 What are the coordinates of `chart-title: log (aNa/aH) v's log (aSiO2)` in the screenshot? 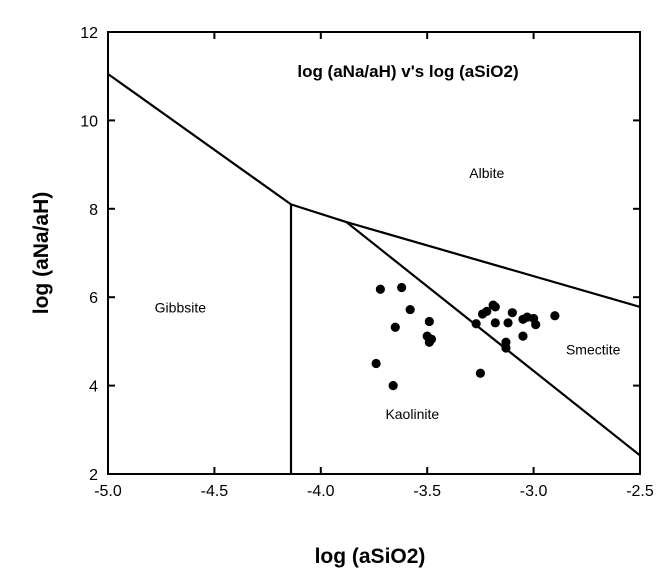 It's located at (407, 71).